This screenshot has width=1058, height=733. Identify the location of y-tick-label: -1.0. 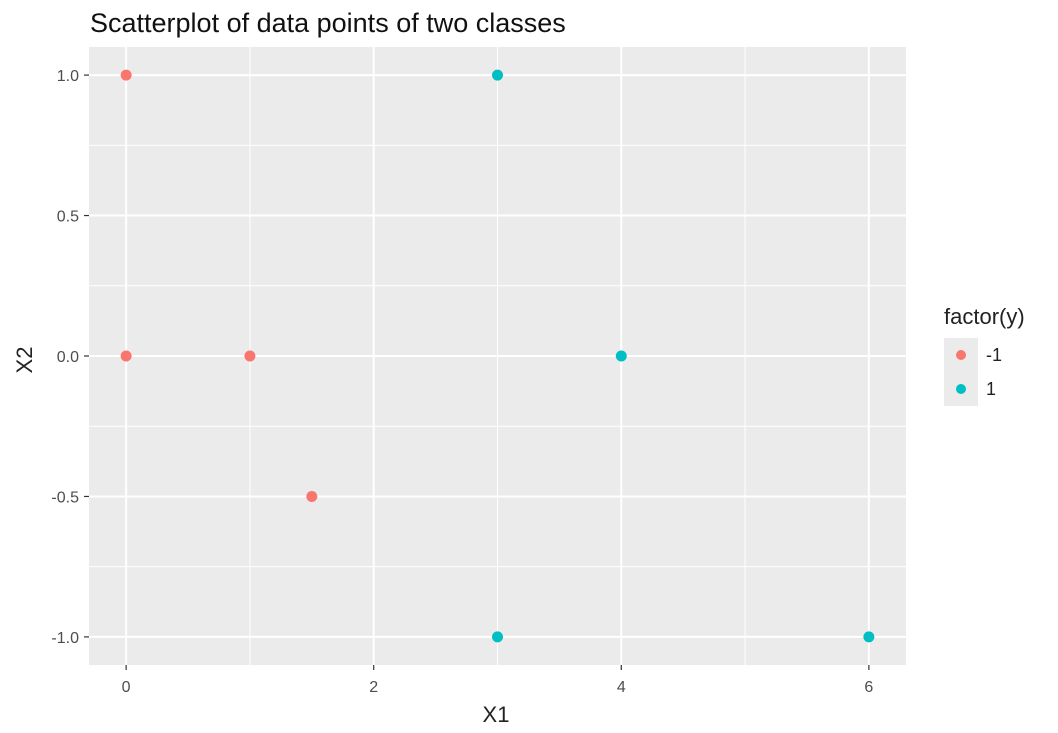
(65, 638).